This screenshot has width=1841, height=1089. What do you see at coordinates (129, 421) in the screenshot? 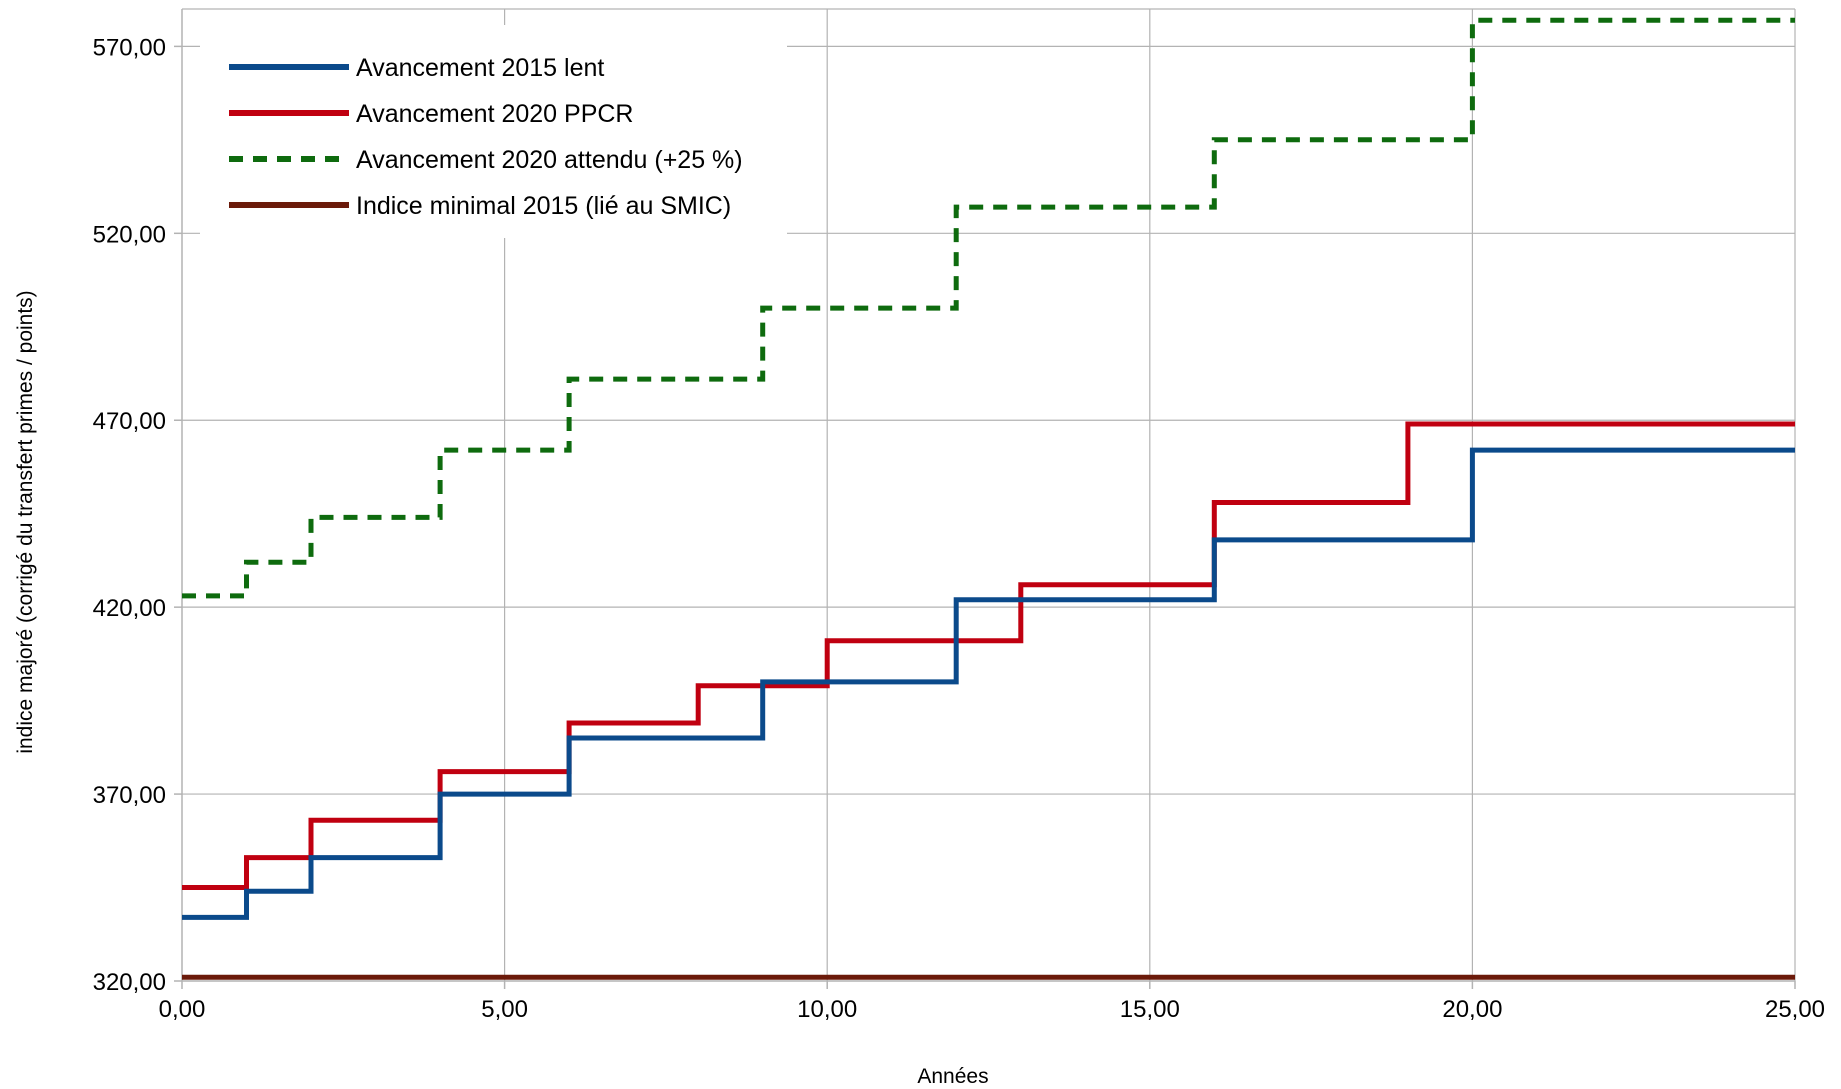
I see `y-tick-label: 470,00` at bounding box center [129, 421].